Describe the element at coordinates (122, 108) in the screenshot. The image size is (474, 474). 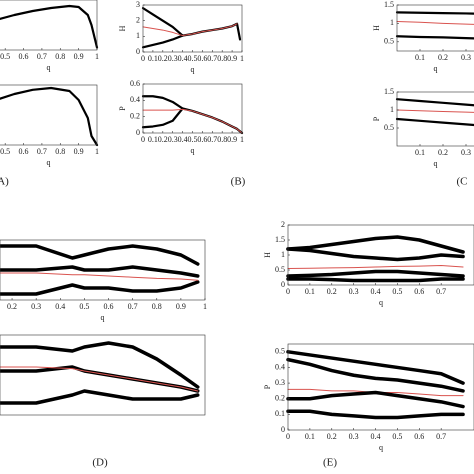
I see `y-axis-label: P` at that location.